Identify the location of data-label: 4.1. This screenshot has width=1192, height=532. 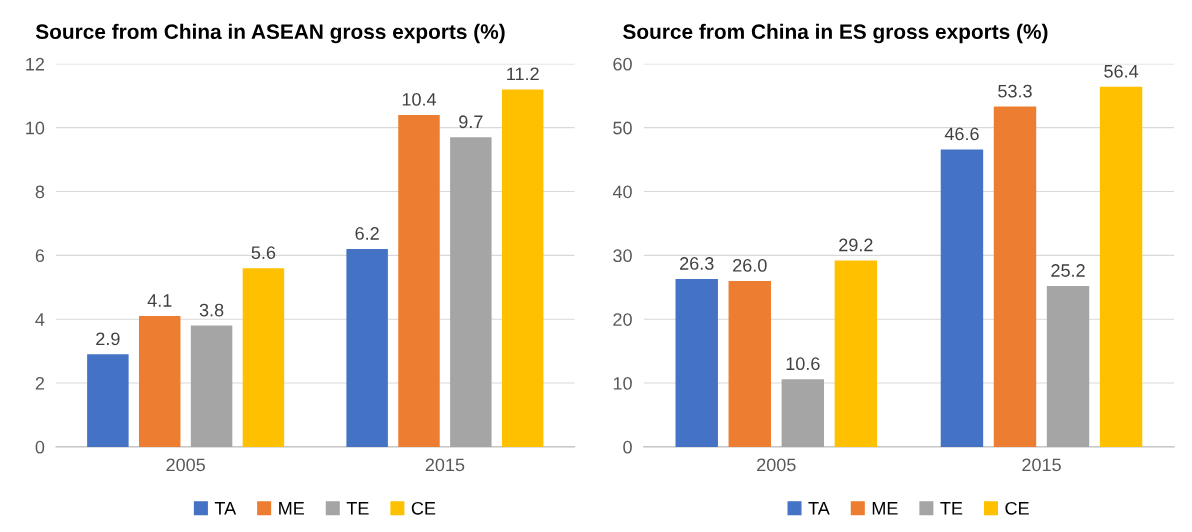
(159, 300).